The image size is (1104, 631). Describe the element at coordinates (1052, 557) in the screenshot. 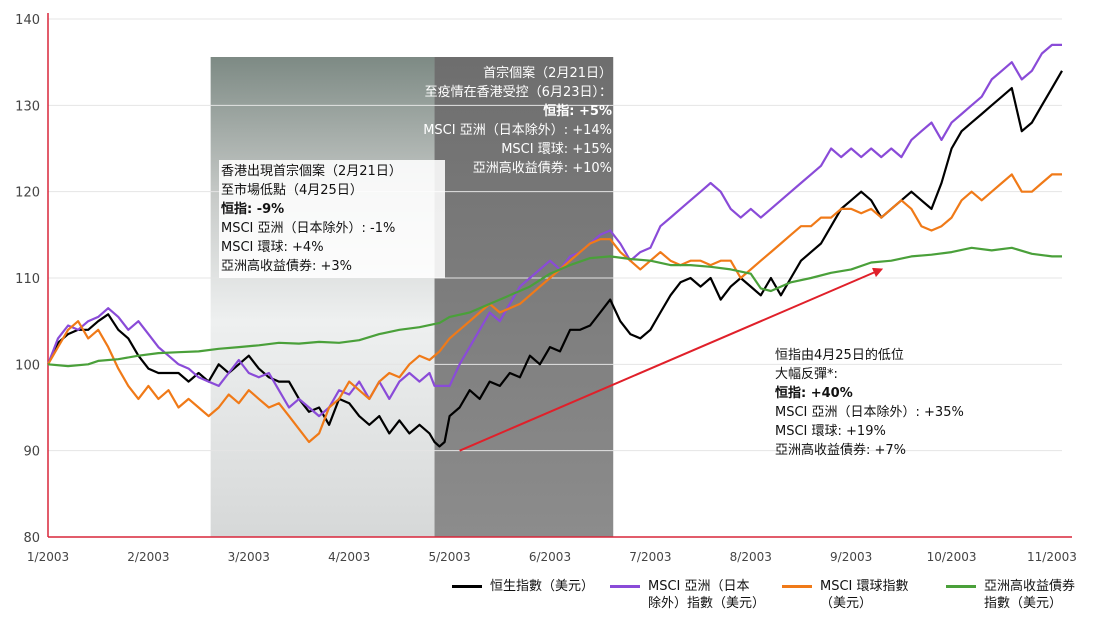

I see `x-tick-label: 11/2003` at that location.